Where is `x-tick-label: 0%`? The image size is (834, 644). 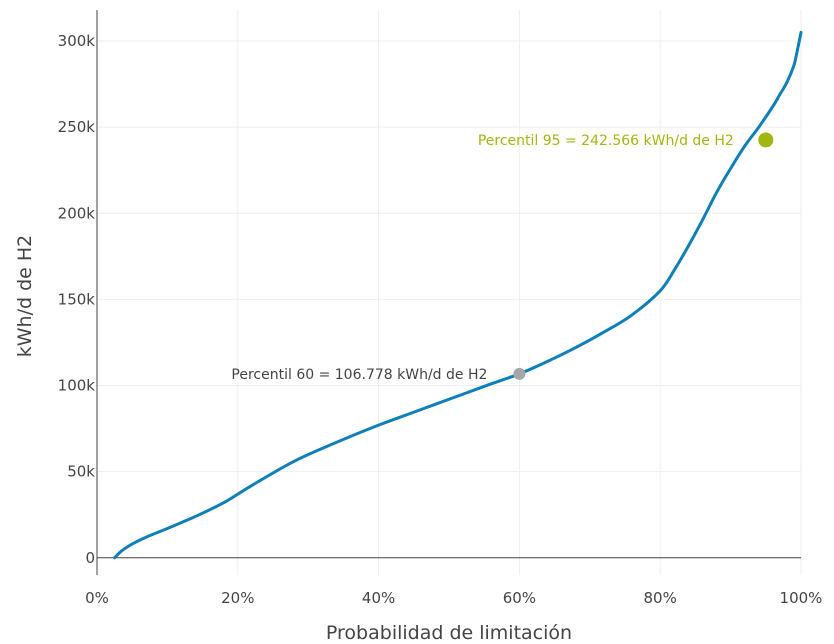
x-tick-label: 0% is located at coordinates (97, 598).